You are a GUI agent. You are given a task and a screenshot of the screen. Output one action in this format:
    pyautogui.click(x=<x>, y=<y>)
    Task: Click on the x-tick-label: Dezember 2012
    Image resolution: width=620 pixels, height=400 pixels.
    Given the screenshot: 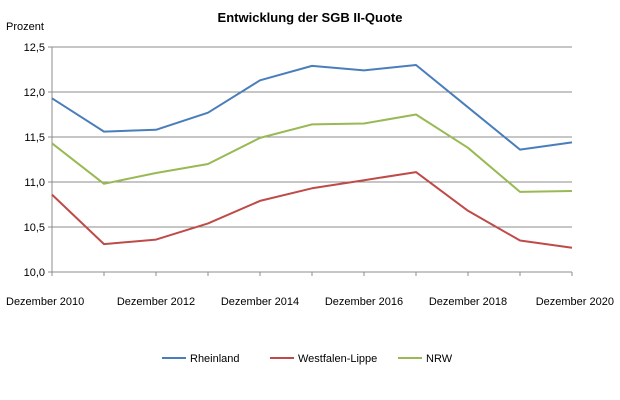 What is the action you would take?
    pyautogui.click(x=156, y=302)
    